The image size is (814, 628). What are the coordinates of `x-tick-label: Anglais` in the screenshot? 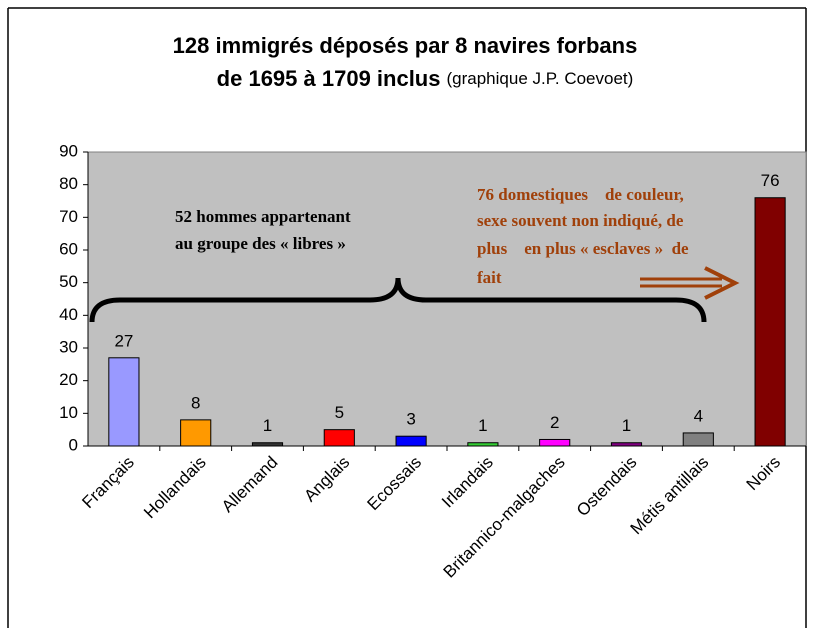 It's located at (326, 479).